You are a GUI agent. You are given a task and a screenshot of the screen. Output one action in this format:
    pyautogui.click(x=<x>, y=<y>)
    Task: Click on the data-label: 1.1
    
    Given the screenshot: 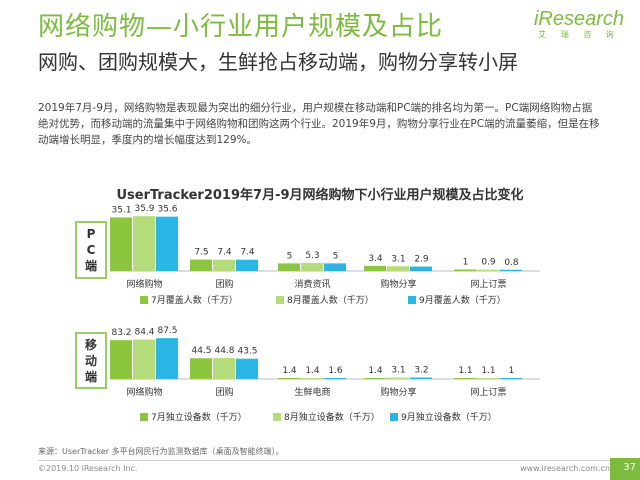 What is the action you would take?
    pyautogui.click(x=465, y=371)
    